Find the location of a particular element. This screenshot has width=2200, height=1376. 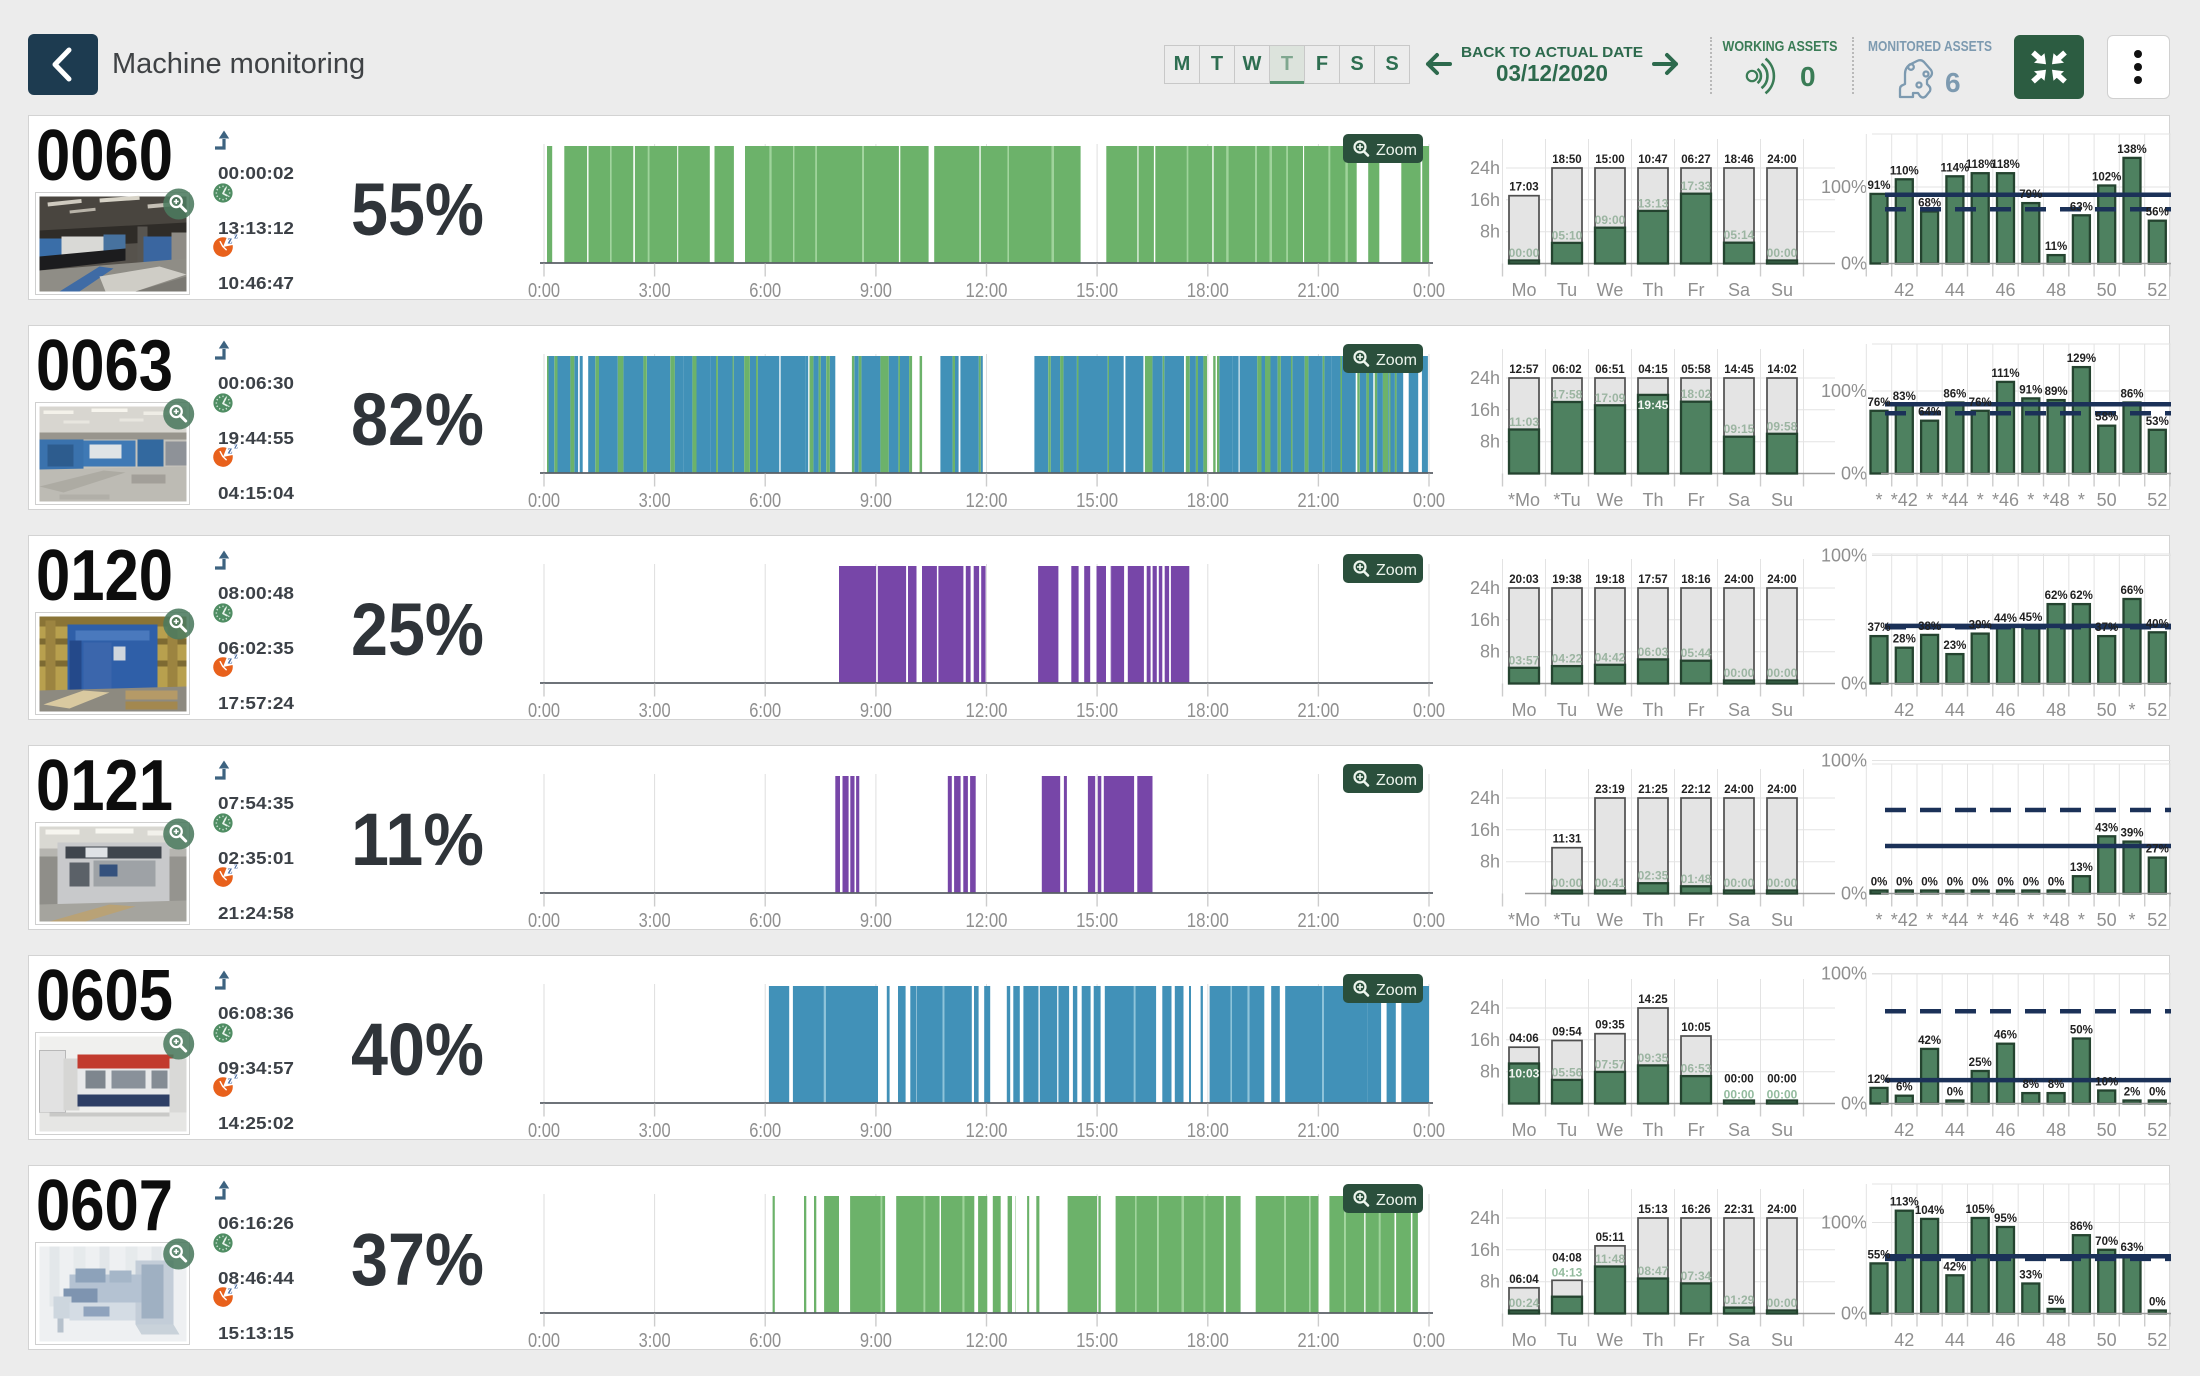

svg-text: 17:03 is located at coordinates (1523, 188).